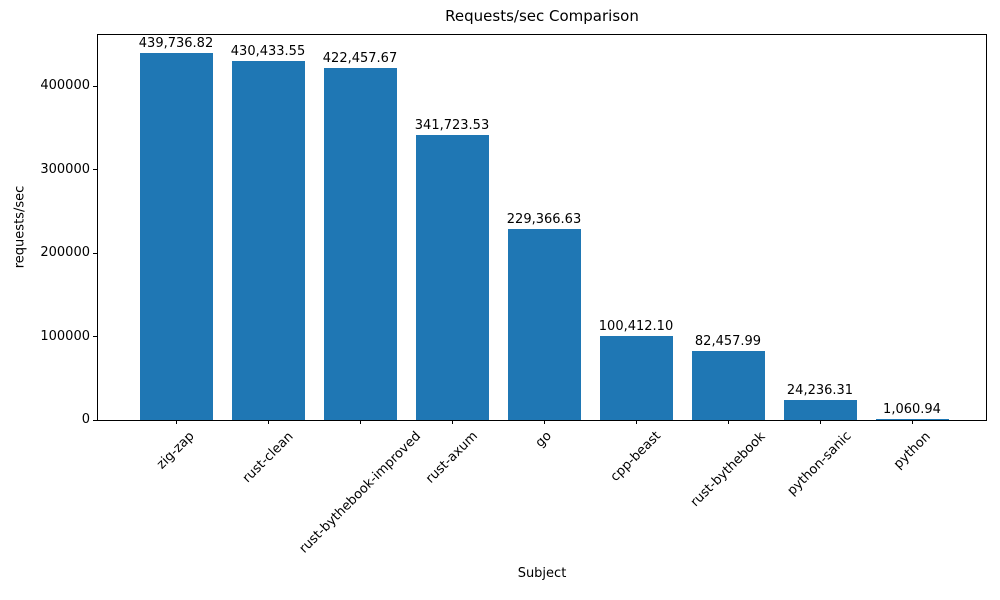  Describe the element at coordinates (65, 336) in the screenshot. I see `y-tick-label: 100000` at that location.